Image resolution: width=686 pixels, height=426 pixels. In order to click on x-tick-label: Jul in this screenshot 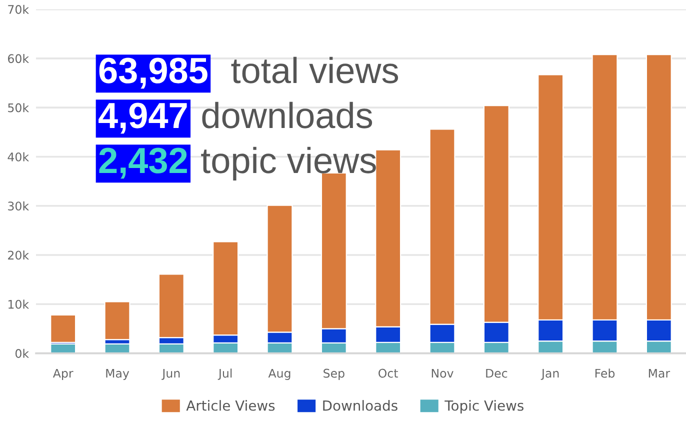, I will do `click(225, 374)`.